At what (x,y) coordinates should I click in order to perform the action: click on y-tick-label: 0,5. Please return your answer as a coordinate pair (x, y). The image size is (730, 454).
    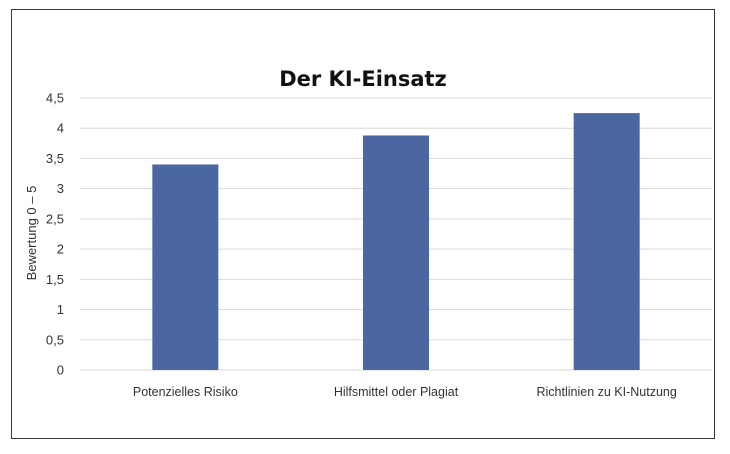
    Looking at the image, I should click on (55, 339).